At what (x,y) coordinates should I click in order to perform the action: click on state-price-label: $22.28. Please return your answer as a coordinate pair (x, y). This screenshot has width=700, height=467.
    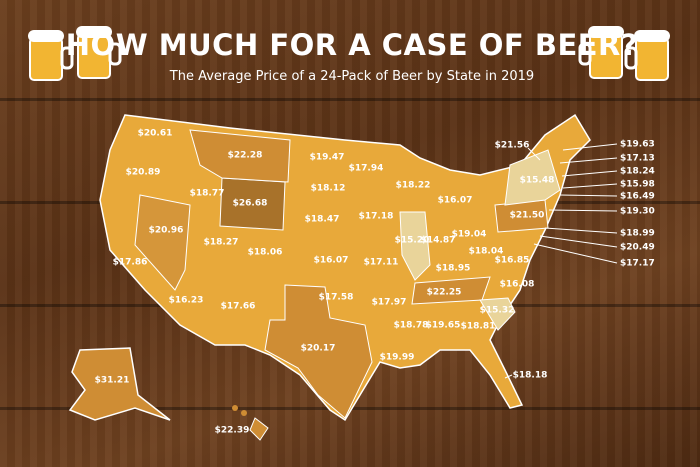
    Looking at the image, I should click on (245, 156).